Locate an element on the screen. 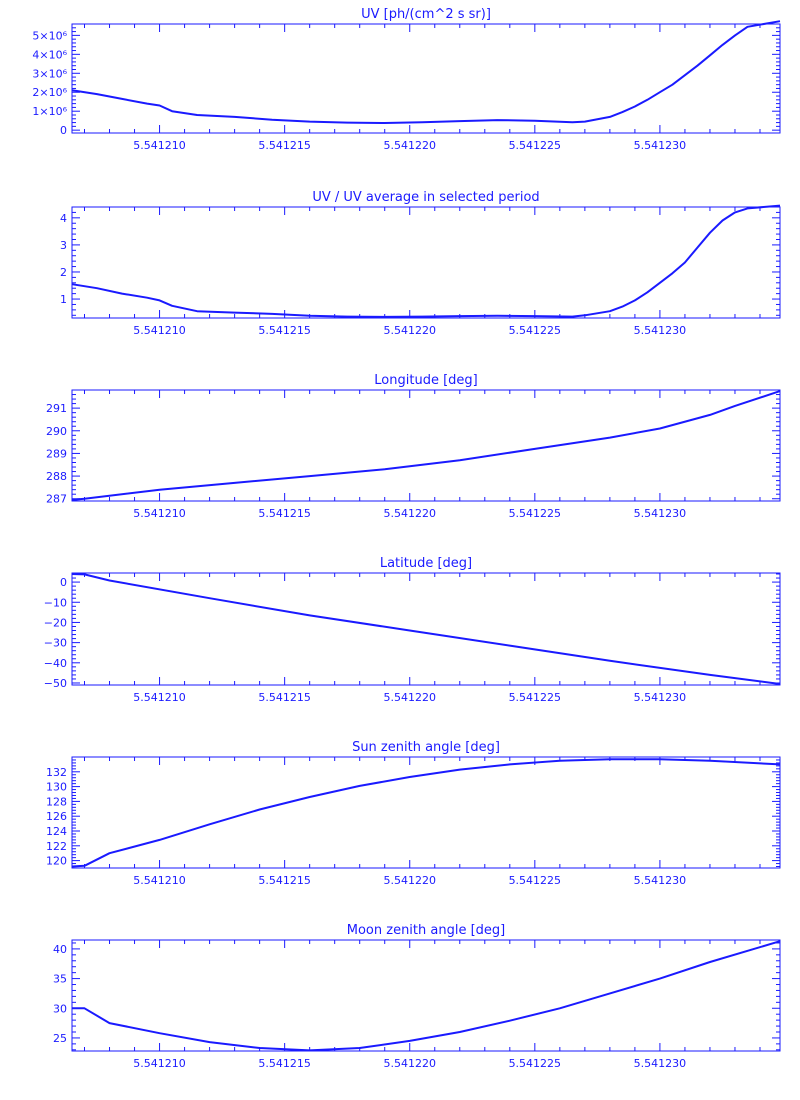 Image resolution: width=800 pixels, height=1100 pixels. panel-title: Sun zenith angle [deg] is located at coordinates (426, 747).